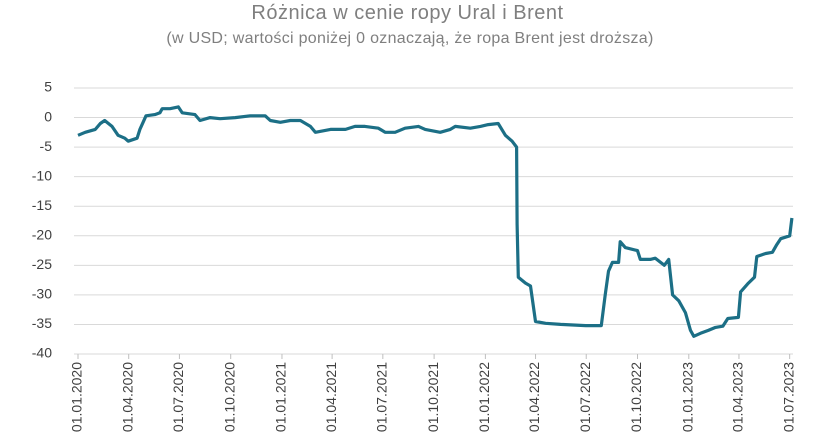 The width and height of the screenshot is (815, 447). I want to click on y-tick-label: -30, so click(42, 294).